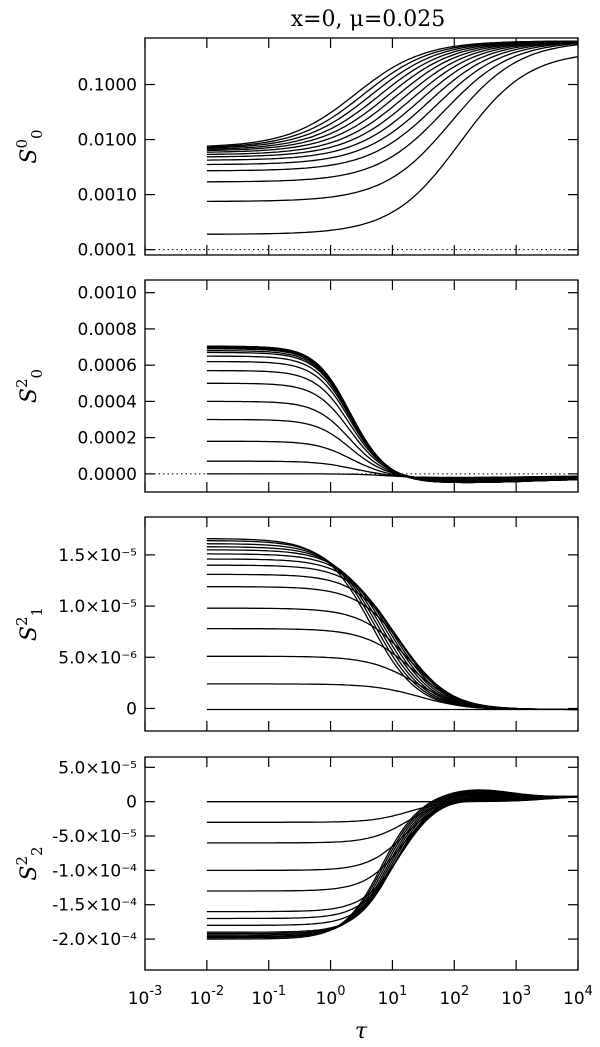 Image resolution: width=600 pixels, height=1047 pixels. I want to click on y-axis-label: S21, so click(29, 624).